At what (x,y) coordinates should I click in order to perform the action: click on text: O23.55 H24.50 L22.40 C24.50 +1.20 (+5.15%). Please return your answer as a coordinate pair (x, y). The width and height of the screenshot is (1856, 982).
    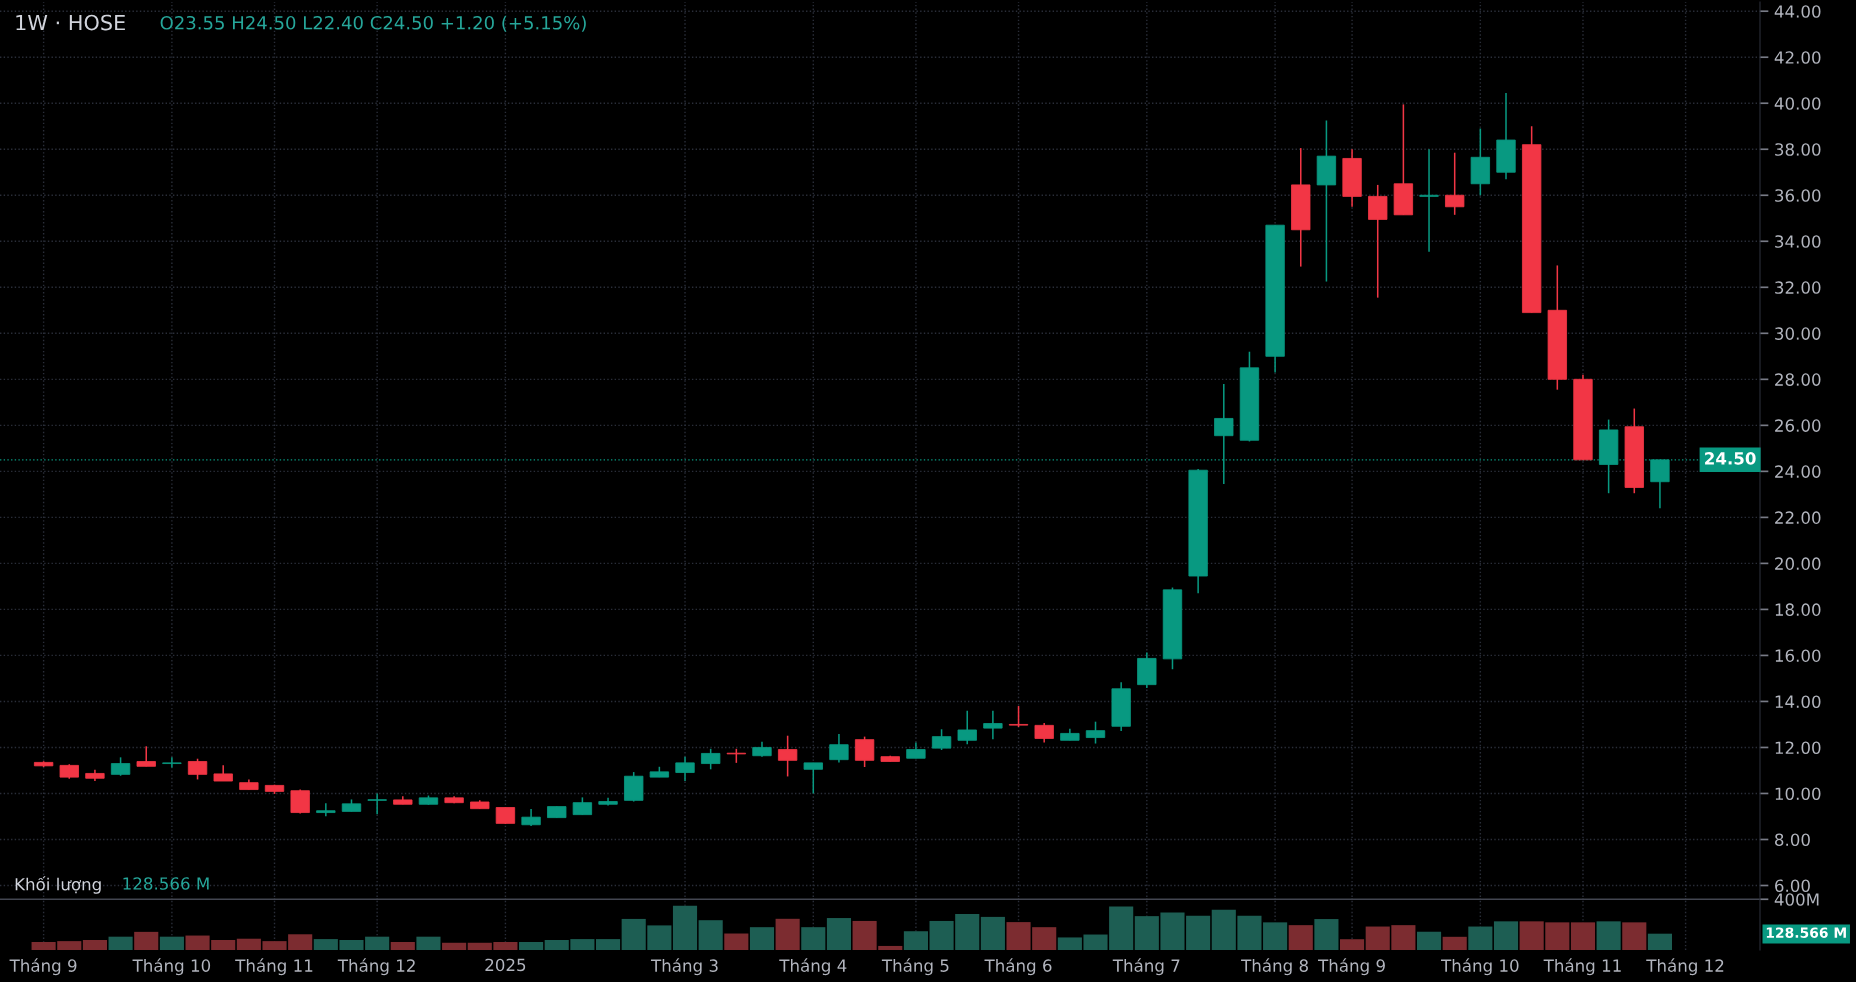
    Looking at the image, I should click on (373, 23).